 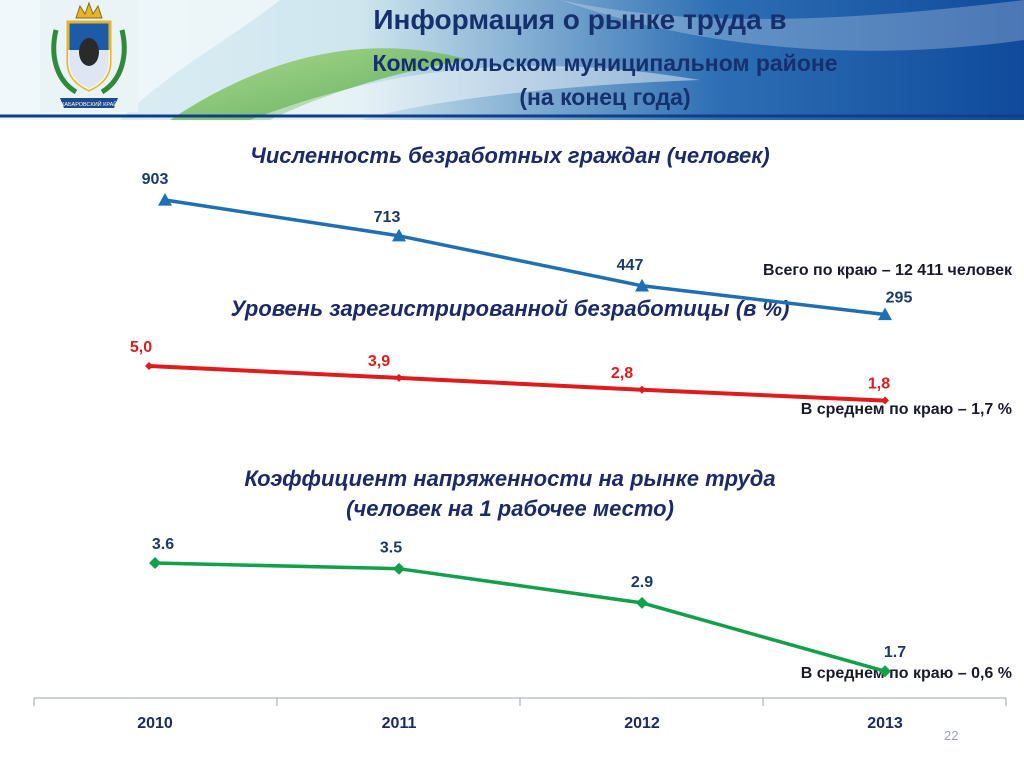 I want to click on chart3-title-line2: (человек на 1 рабочее место), so click(x=510, y=508).